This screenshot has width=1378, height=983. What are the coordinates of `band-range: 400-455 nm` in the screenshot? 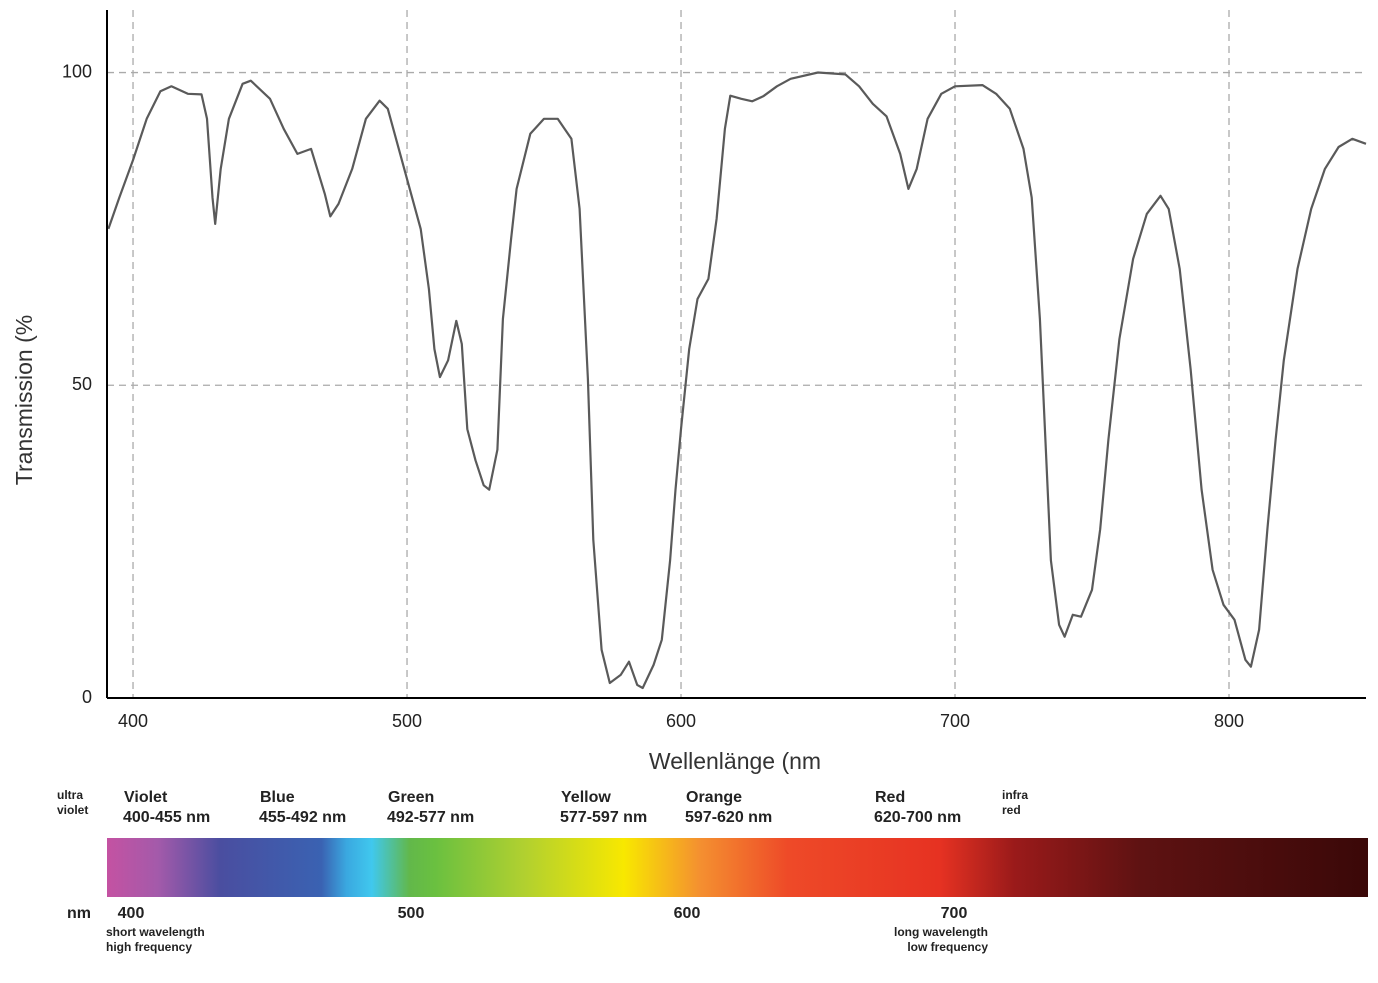 It's located at (166, 817).